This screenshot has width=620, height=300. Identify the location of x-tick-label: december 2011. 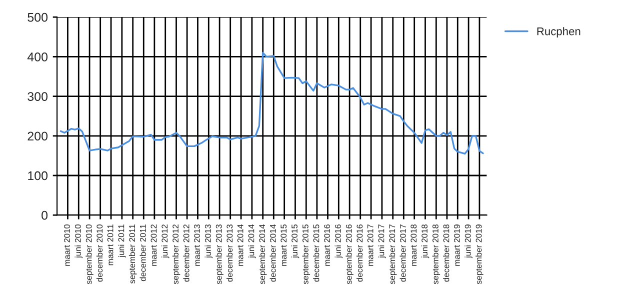
(143, 253).